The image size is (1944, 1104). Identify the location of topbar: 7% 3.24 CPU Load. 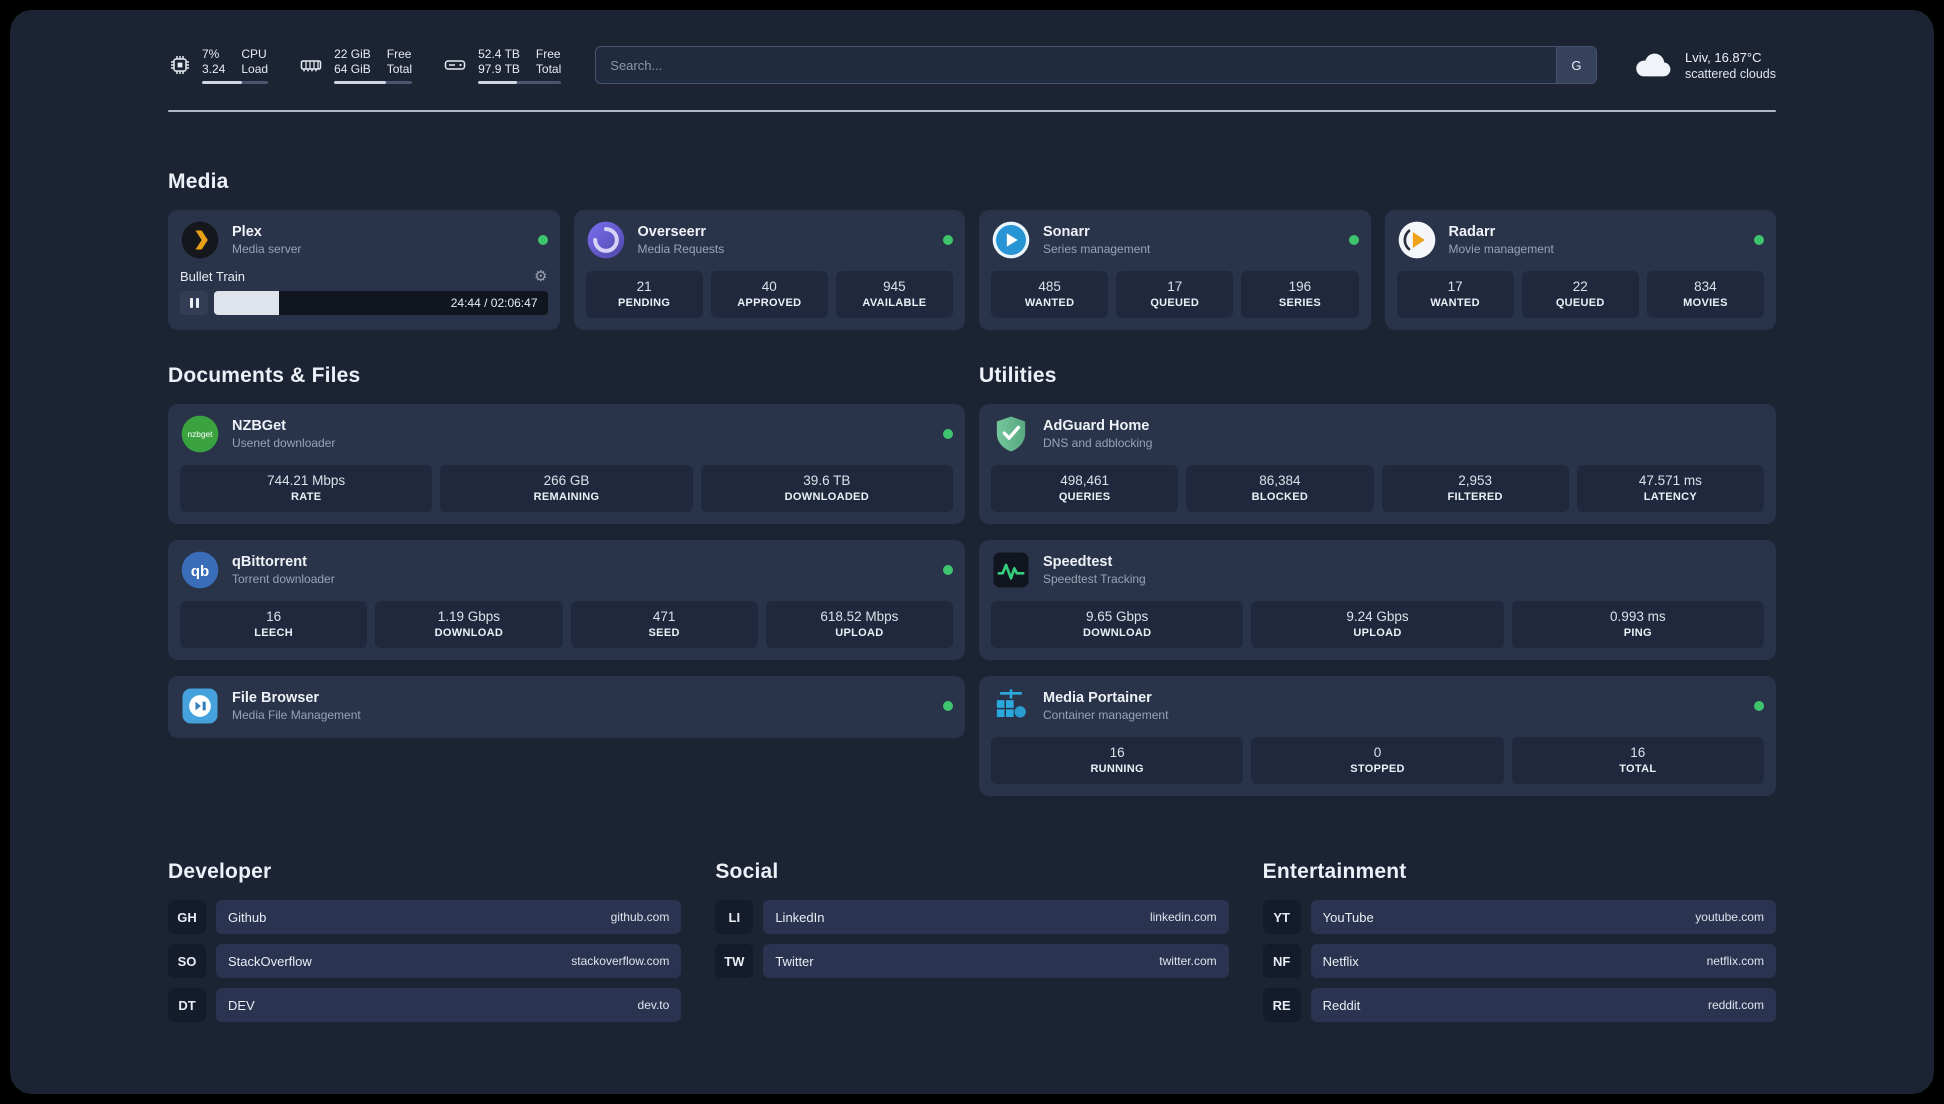
(972, 65).